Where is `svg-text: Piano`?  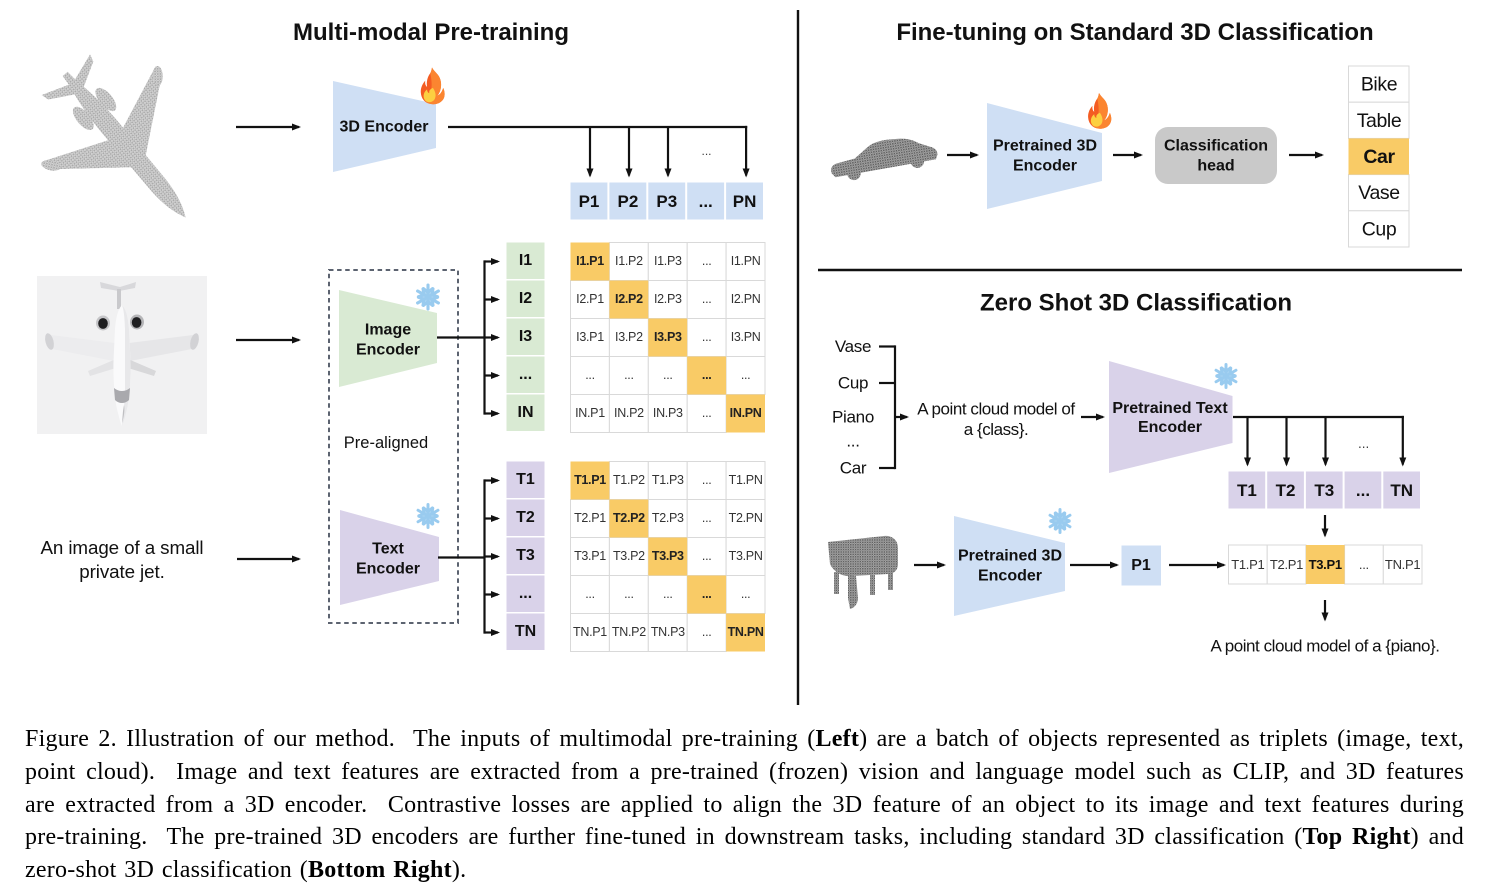
svg-text: Piano is located at coordinates (853, 417).